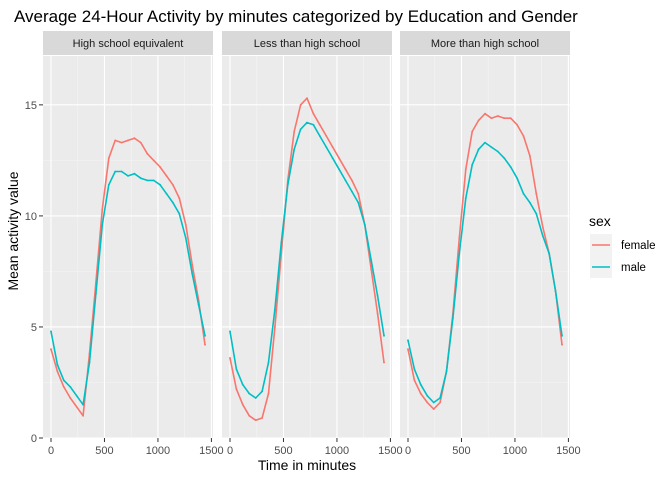  I want to click on x-axis-title: Time in minutes, so click(307, 465).